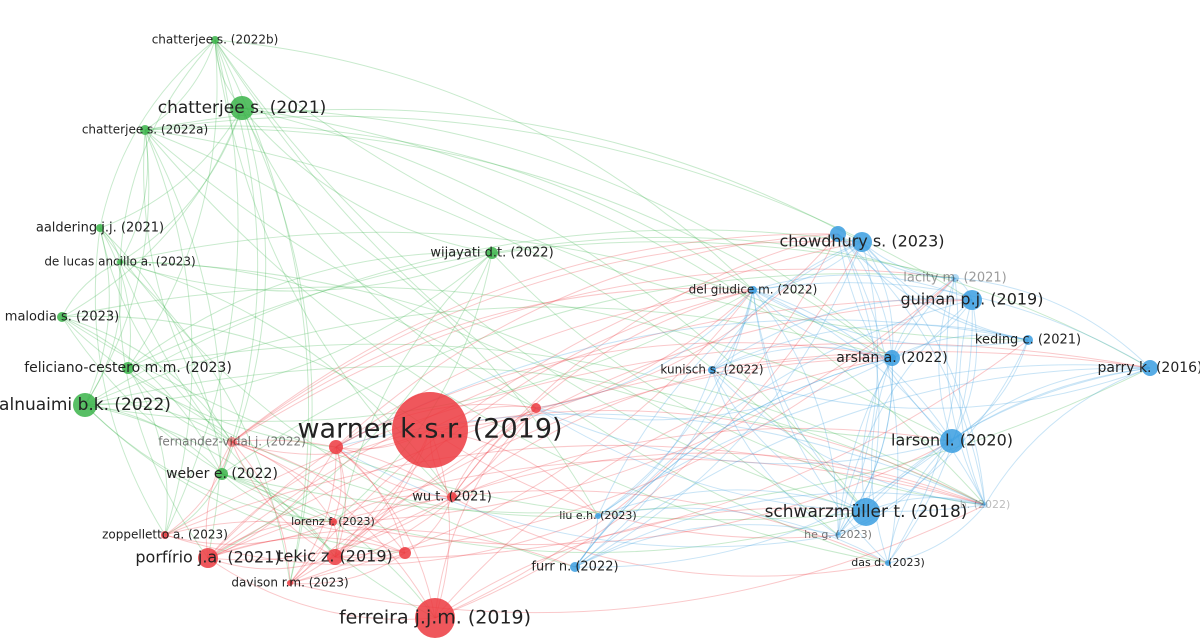 The height and width of the screenshot is (640, 1200). Describe the element at coordinates (985, 504) in the screenshot. I see `node-label: b. (2022)` at that location.